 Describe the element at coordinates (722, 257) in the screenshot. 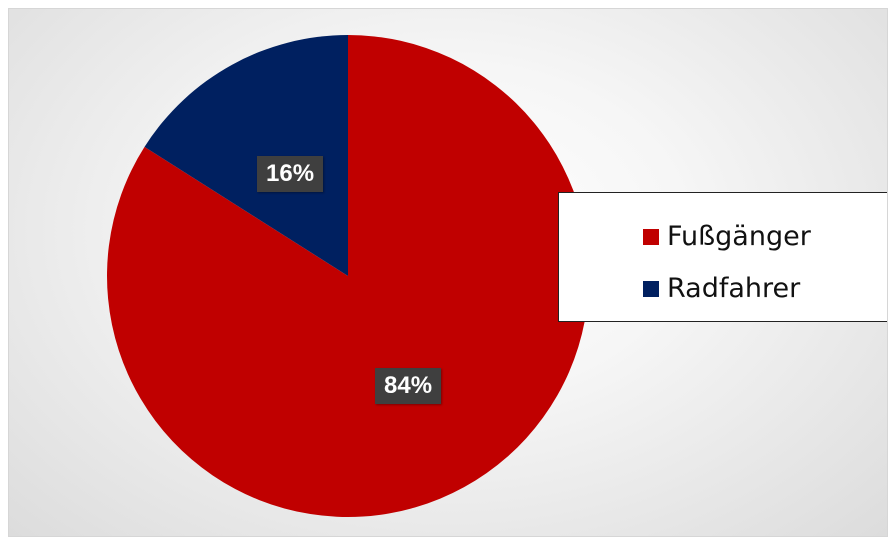

I see `legend: Fußgänger Radfahrer` at that location.